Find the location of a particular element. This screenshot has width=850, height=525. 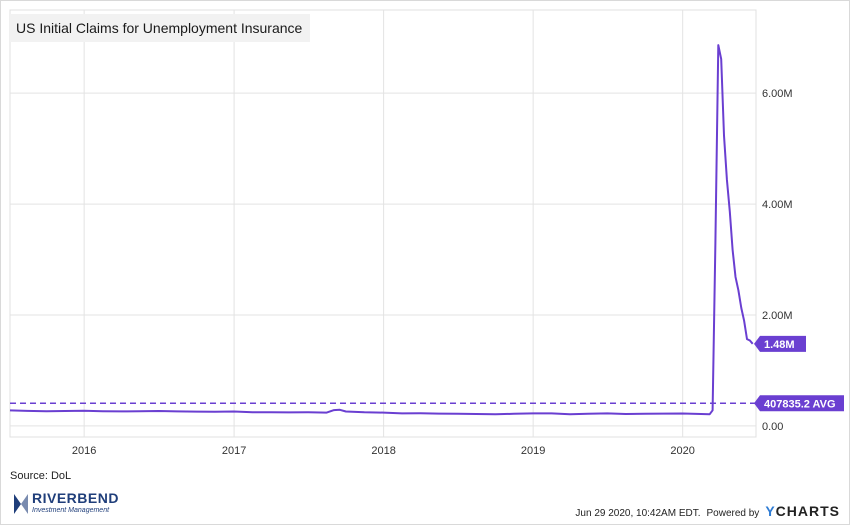

ycharts-logo: YCHARTS is located at coordinates (802, 511).